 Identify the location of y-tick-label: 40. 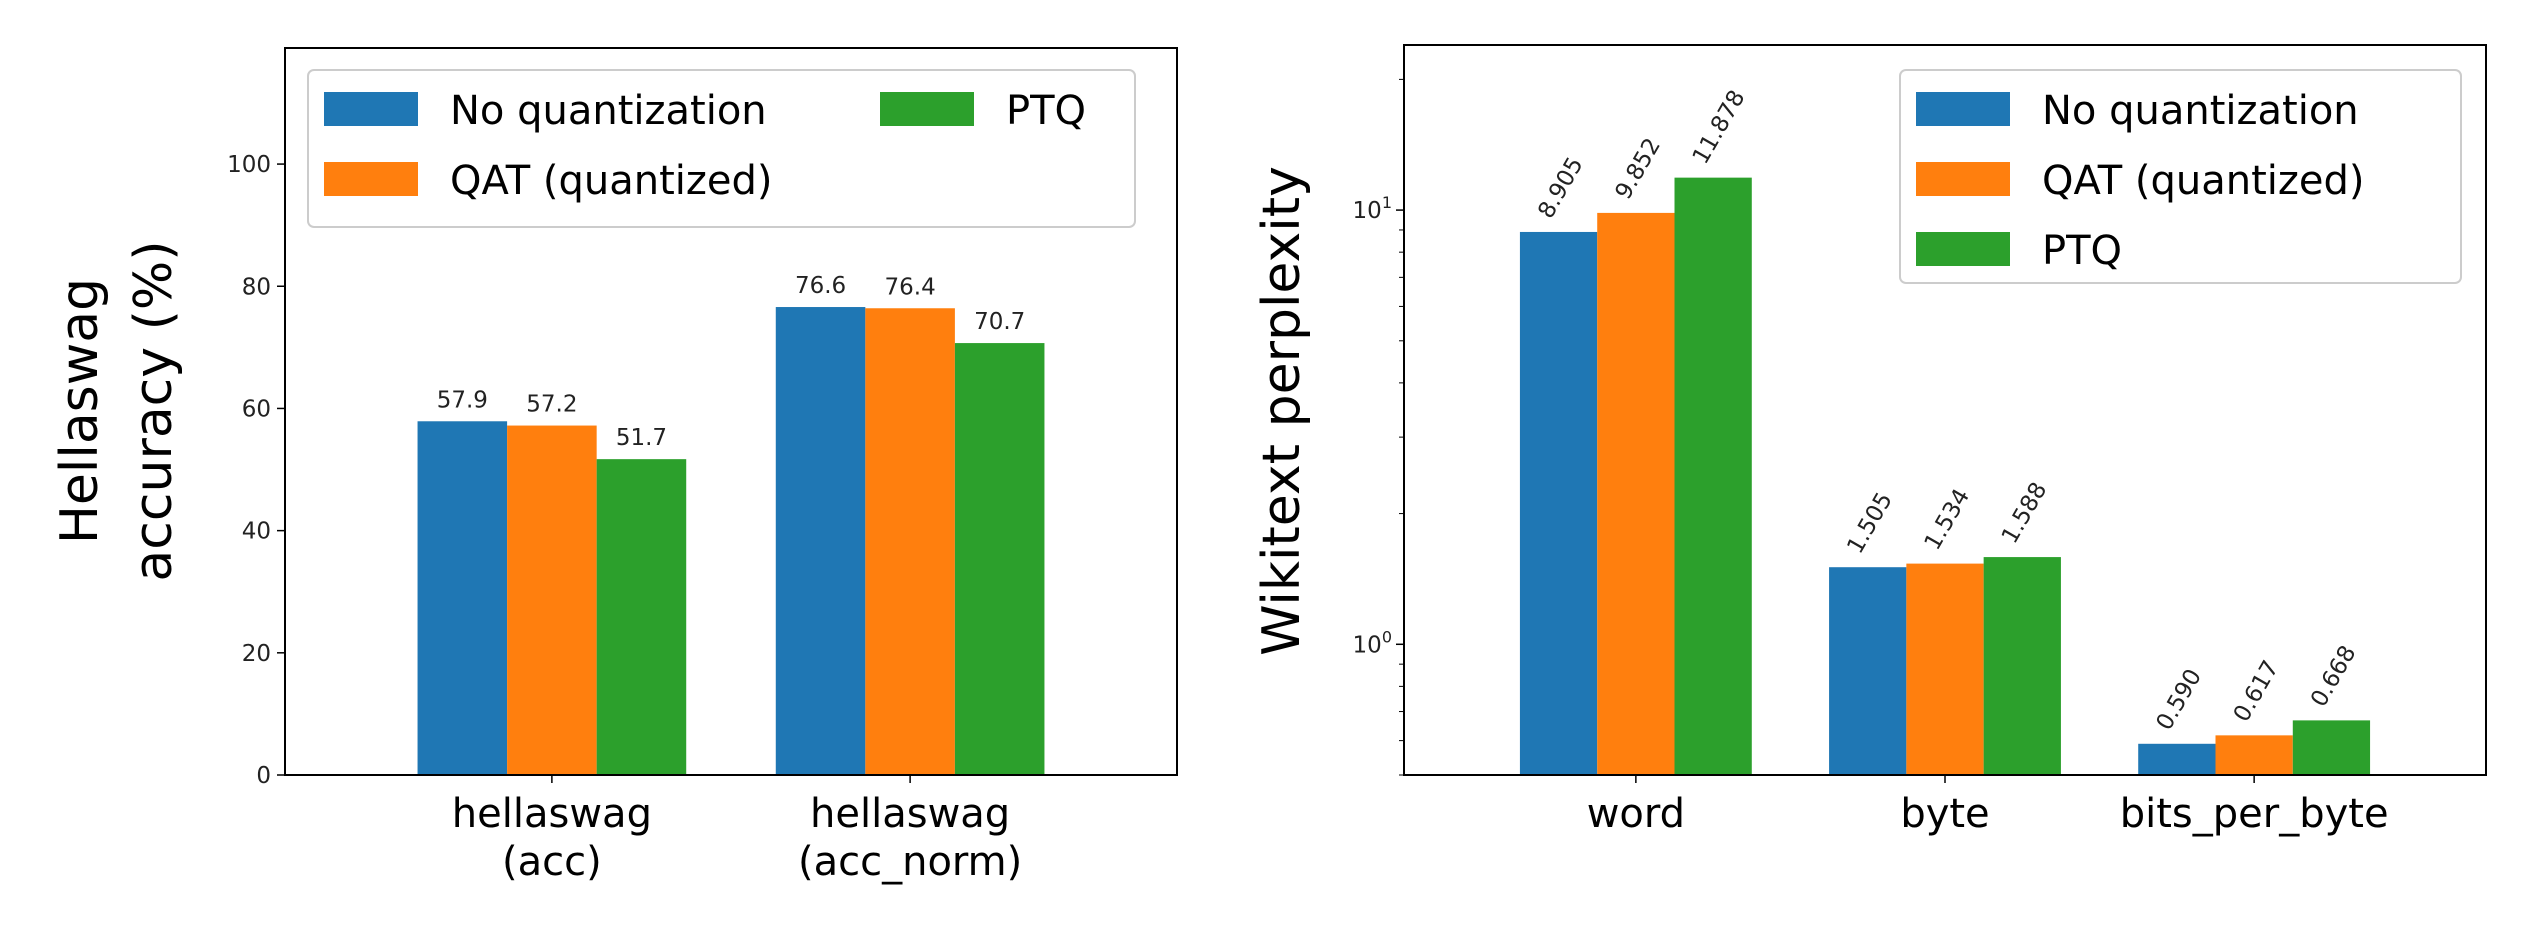
(256, 532).